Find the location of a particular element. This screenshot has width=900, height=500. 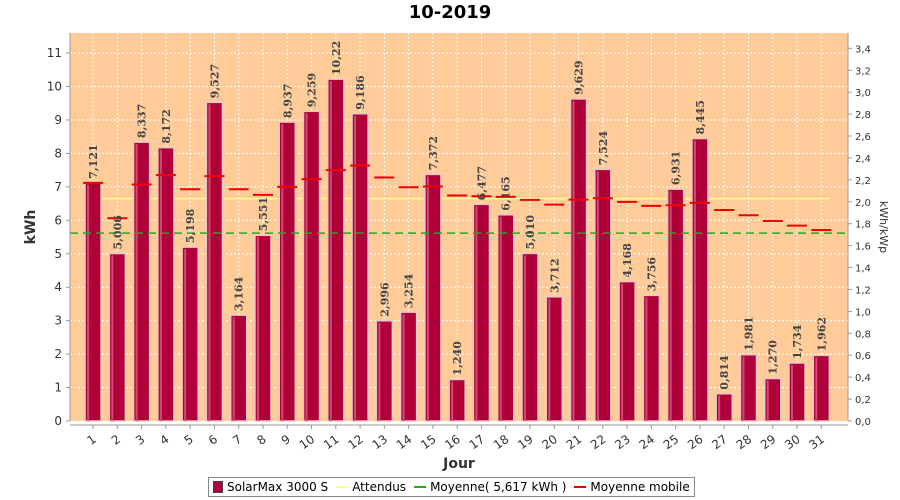

x-tick-label: 17 is located at coordinates (477, 442).